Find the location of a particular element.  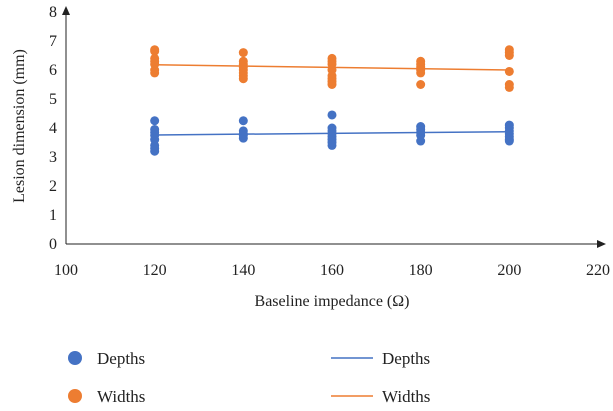

y-tick-label: 1 is located at coordinates (53, 215).